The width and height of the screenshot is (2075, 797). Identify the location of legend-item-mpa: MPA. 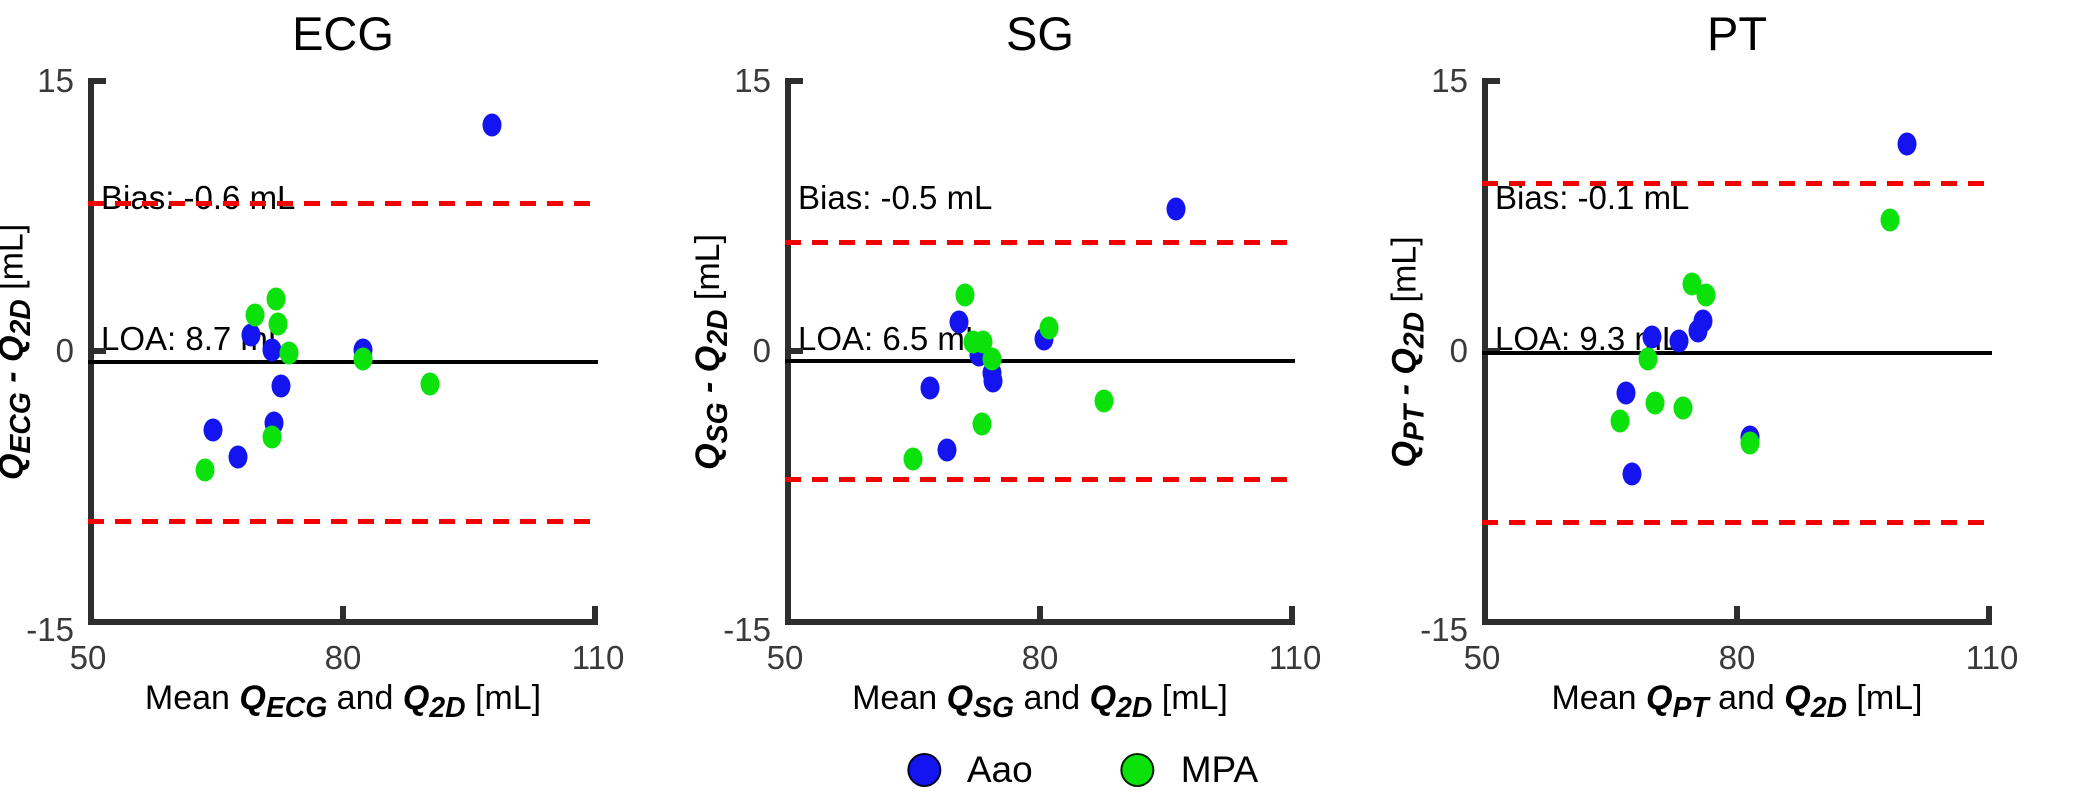
(1189, 770).